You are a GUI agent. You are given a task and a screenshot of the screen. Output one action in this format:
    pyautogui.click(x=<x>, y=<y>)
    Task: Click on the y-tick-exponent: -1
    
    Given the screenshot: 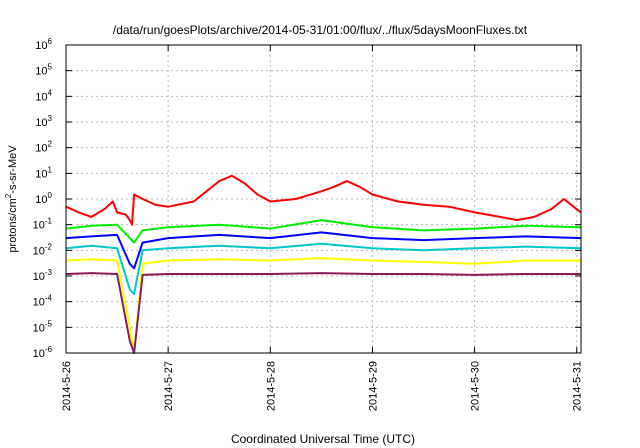 What is the action you would take?
    pyautogui.click(x=49, y=221)
    